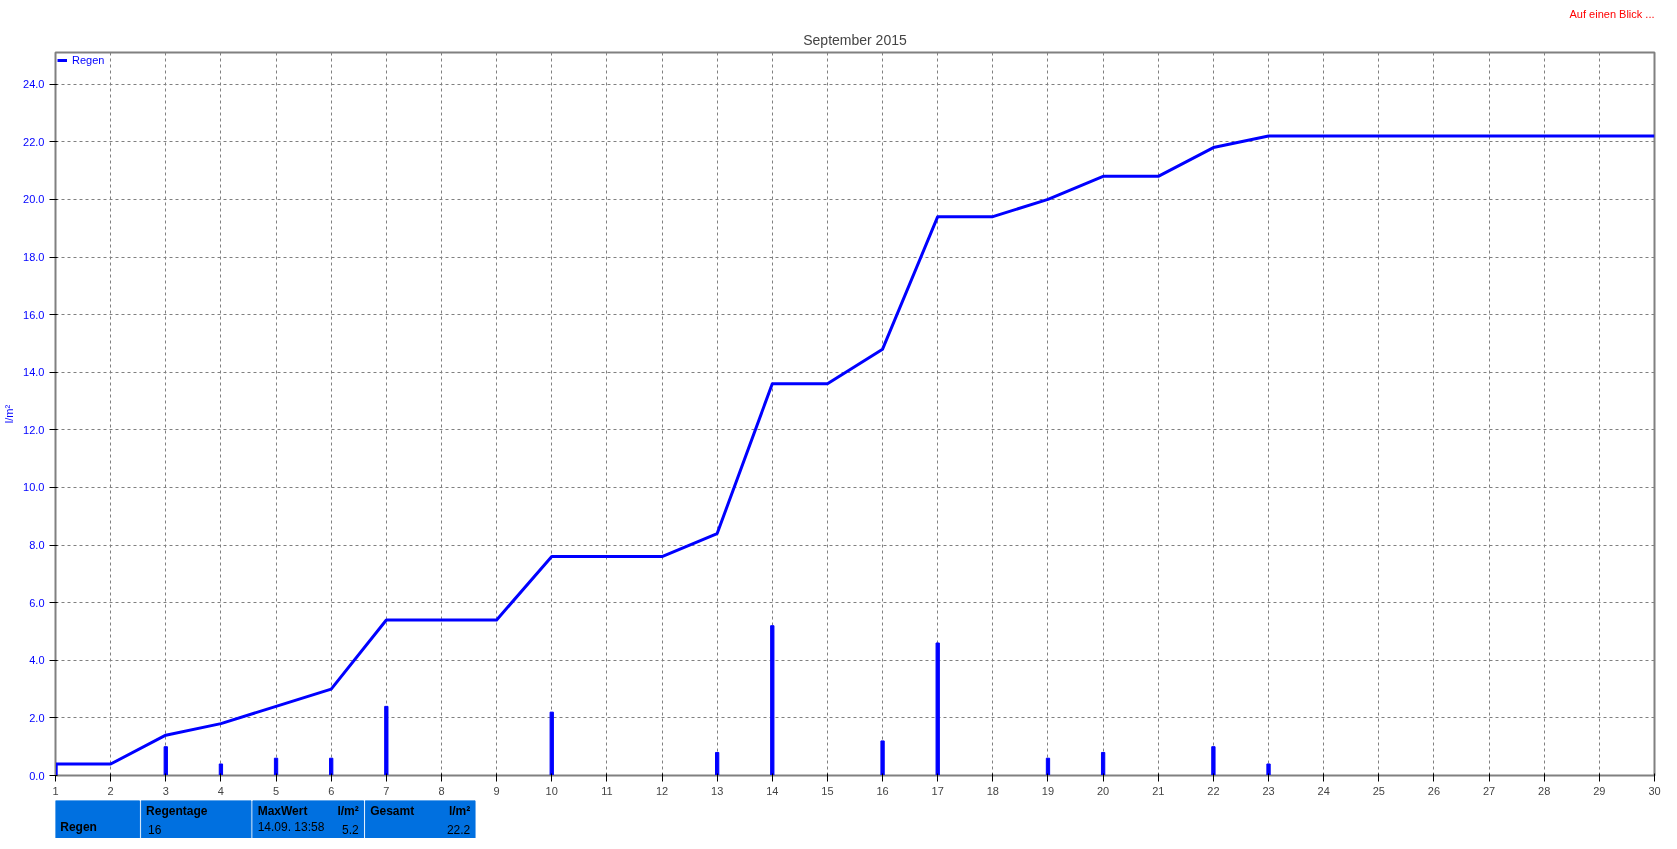 Image resolution: width=1677 pixels, height=849 pixels. What do you see at coordinates (992, 790) in the screenshot?
I see `x-tick-label: 18` at bounding box center [992, 790].